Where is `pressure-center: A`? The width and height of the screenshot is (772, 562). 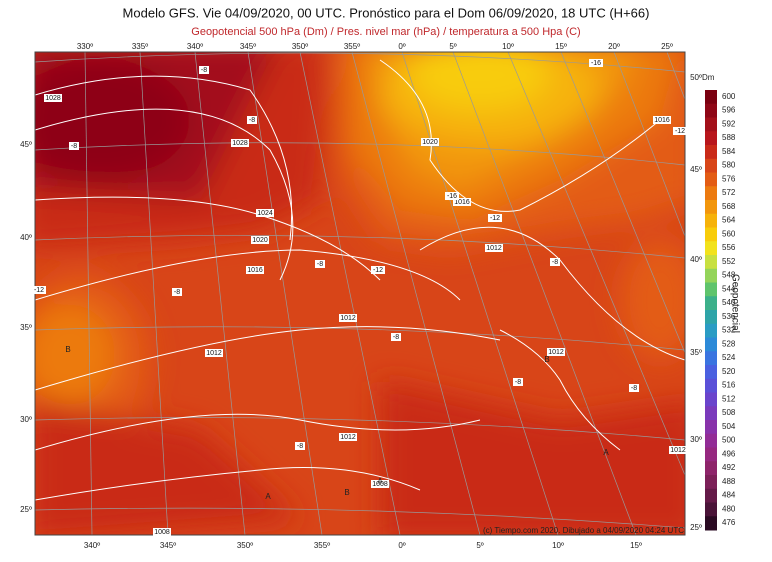 pressure-center: A is located at coordinates (606, 452).